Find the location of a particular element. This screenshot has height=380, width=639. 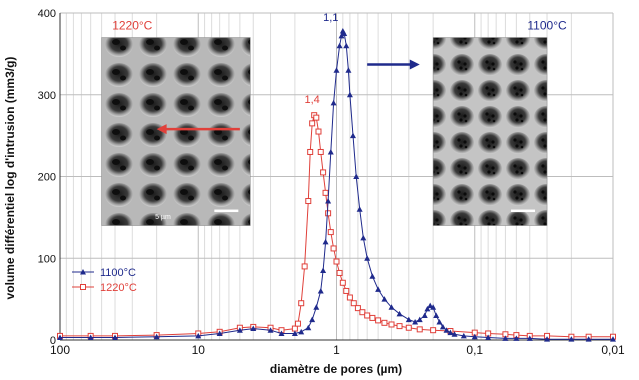

y-tick-label: 200 is located at coordinates (47, 178).